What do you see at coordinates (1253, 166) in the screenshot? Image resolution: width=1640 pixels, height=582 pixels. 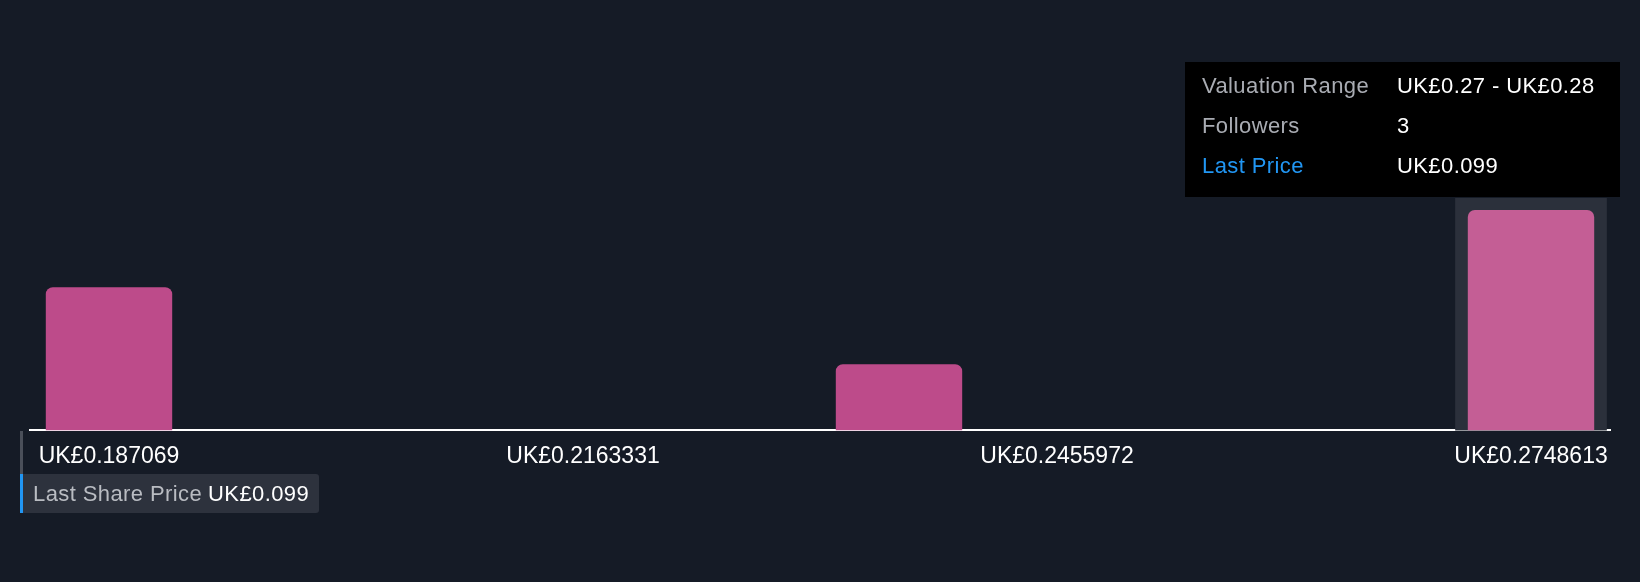 I see `text: Last Price` at bounding box center [1253, 166].